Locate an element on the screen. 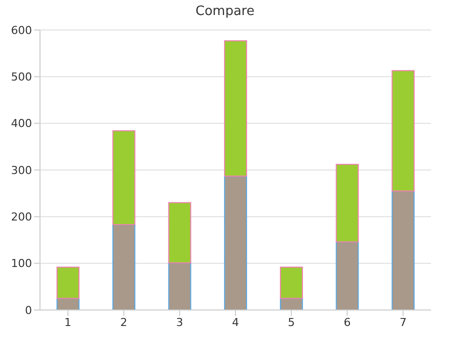  x-tick-label: 7 is located at coordinates (403, 322).